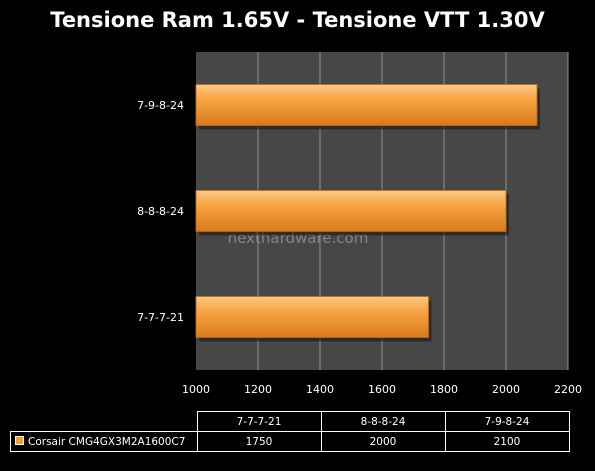  What do you see at coordinates (19, 440) in the screenshot?
I see `legend-swatch-icon` at bounding box center [19, 440].